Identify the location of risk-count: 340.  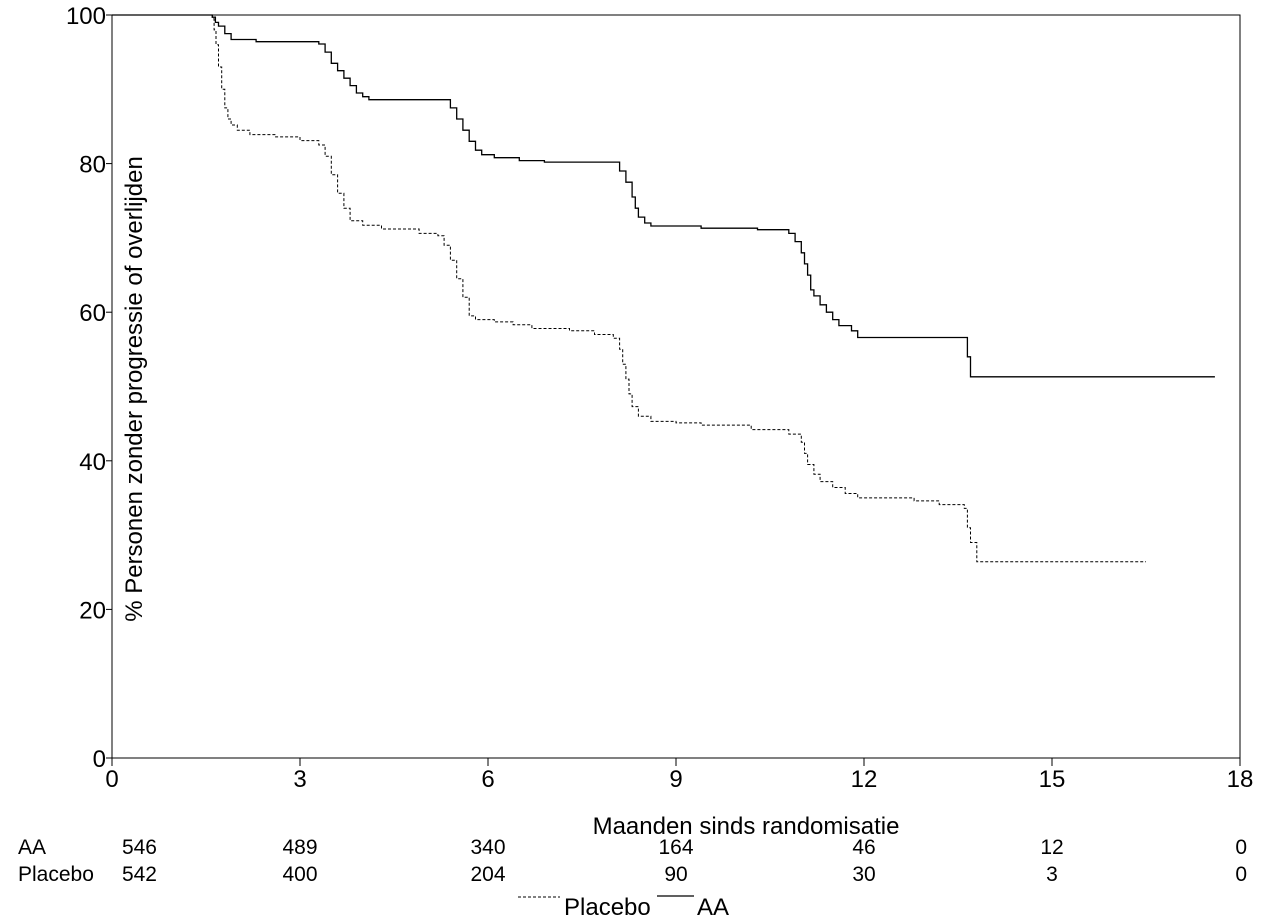
(487, 847).